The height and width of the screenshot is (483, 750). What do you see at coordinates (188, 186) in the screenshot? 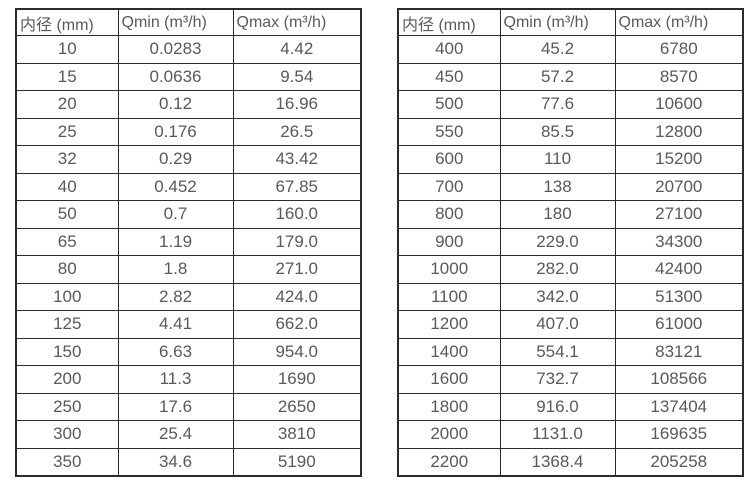
I see `table-row: 40 0.452 67.85` at bounding box center [188, 186].